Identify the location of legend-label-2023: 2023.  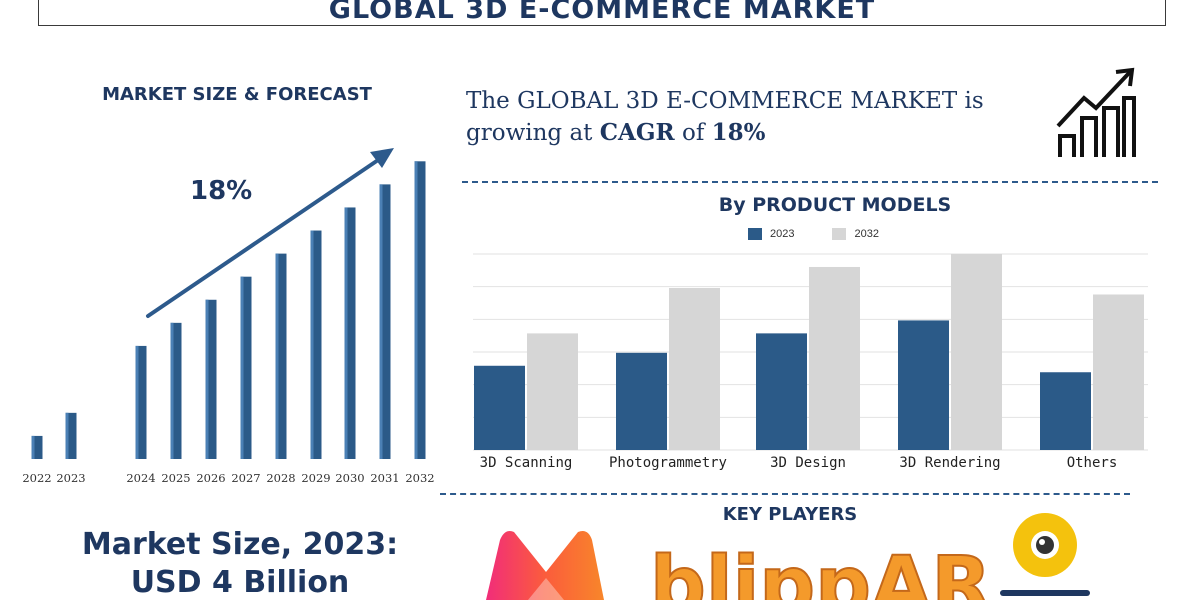
(782, 234).